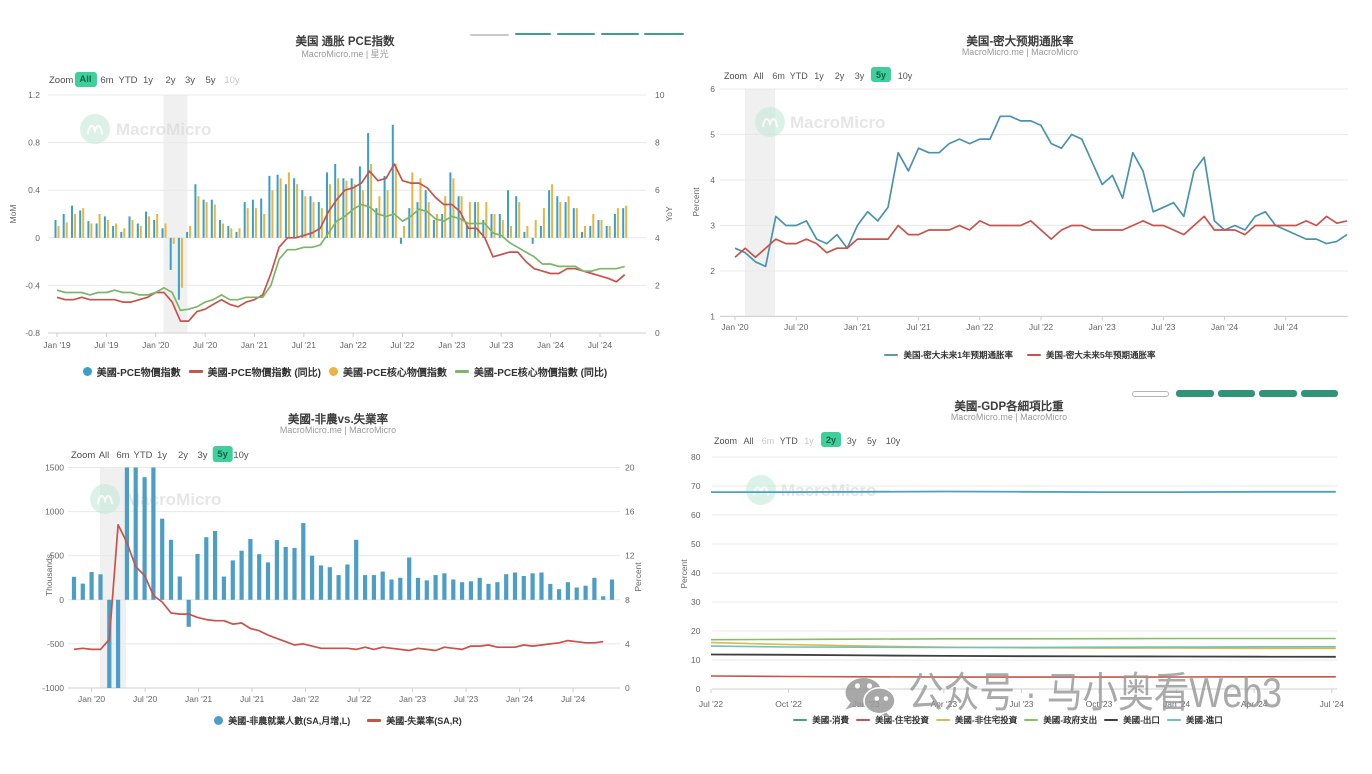 The image size is (1372, 774). Describe the element at coordinates (943, 704) in the screenshot. I see `svg-text: Apr '23` at that location.